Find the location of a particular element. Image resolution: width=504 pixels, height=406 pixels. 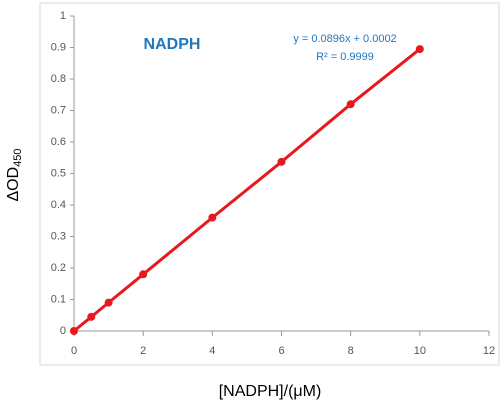

y-axis-label: ΔOD450 is located at coordinates (14, 174).